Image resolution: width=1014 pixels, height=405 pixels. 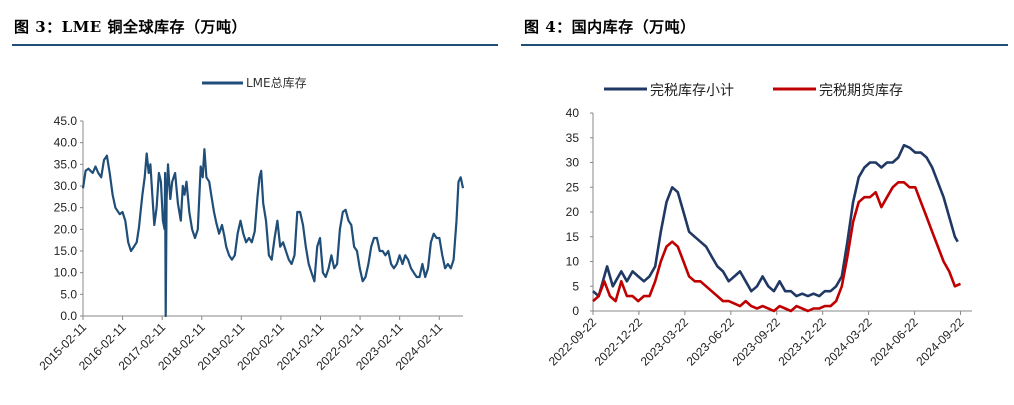 I want to click on y-tick-label: 25.0, so click(x=66, y=208).